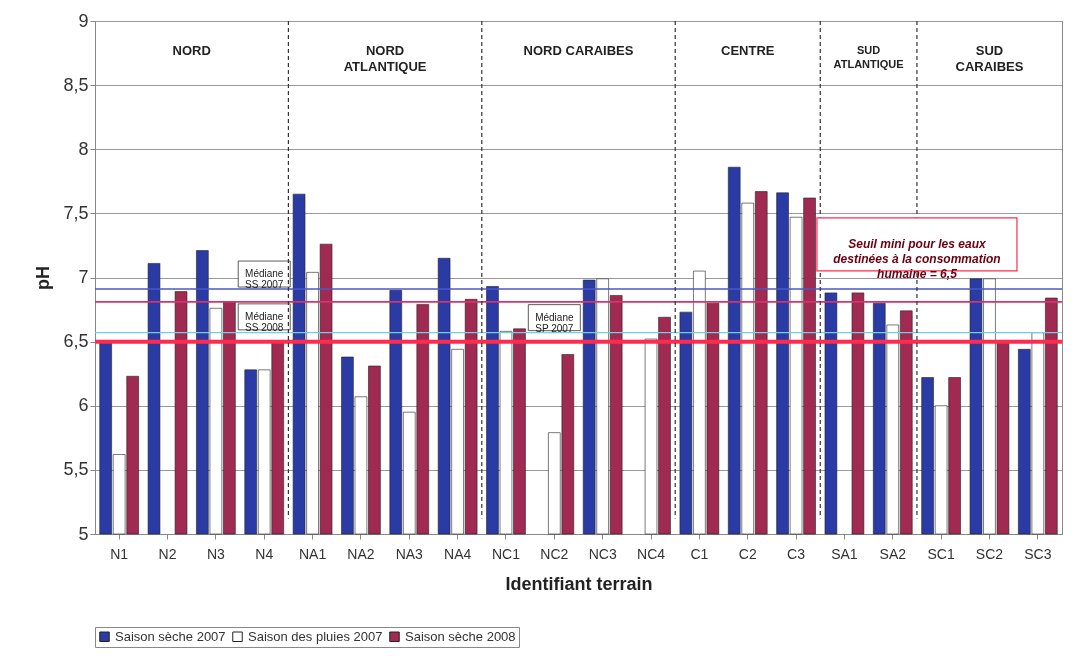 This screenshot has width=1081, height=656. I want to click on y-tick-label: 7,5, so click(76, 212).